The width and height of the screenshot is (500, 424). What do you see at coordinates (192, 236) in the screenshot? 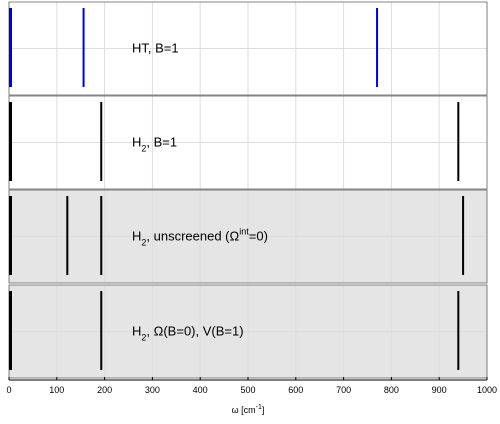
I see `panel-label-part: , unscreened (Ω` at bounding box center [192, 236].